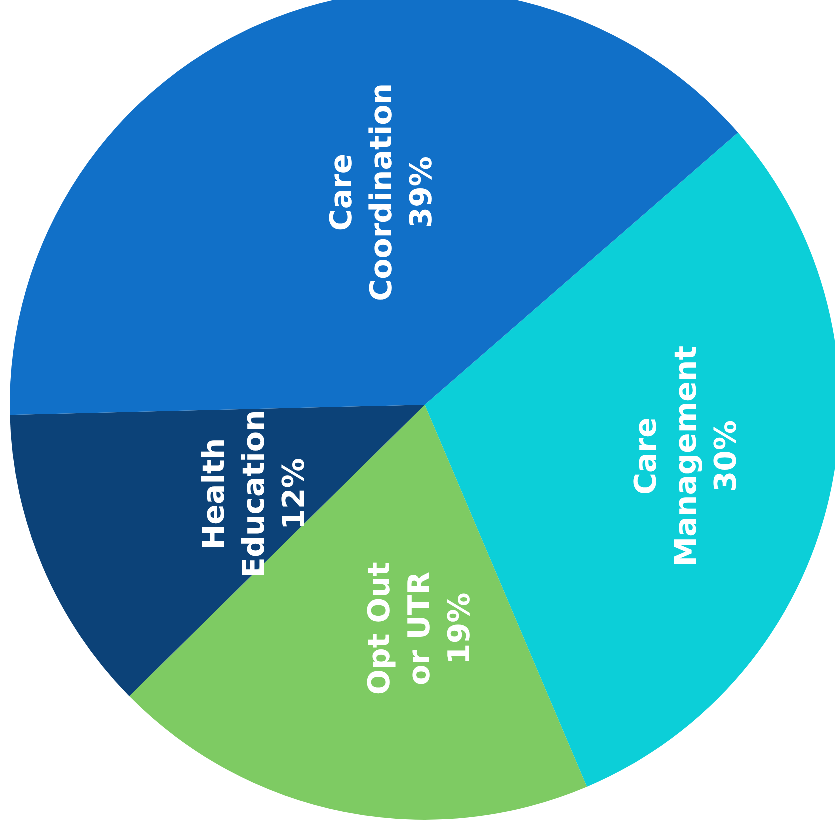 The height and width of the screenshot is (840, 835). Describe the element at coordinates (666, 456) in the screenshot. I see `slice-label: Care Management` at that location.